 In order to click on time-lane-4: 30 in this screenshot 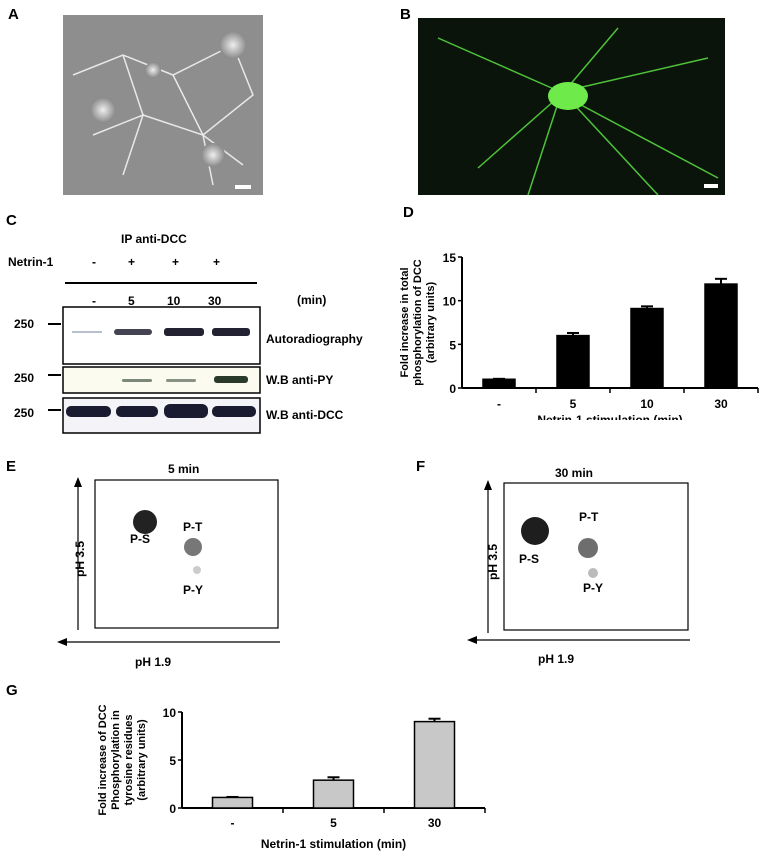, I will do `click(215, 301)`.